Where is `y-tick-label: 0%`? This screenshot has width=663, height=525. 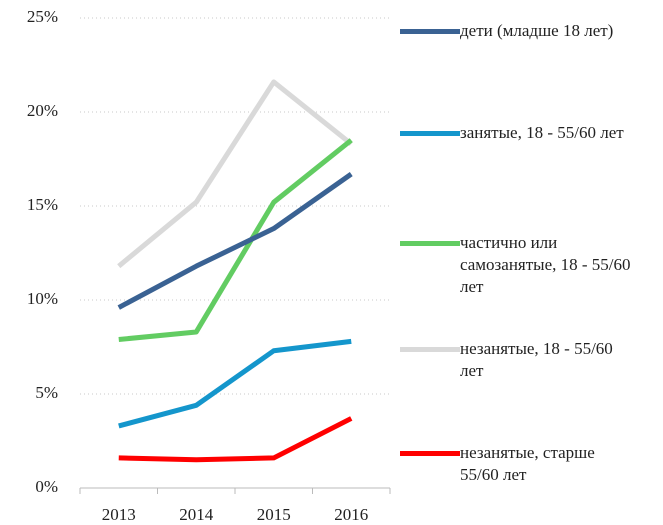 y-tick-label: 0% is located at coordinates (46, 486).